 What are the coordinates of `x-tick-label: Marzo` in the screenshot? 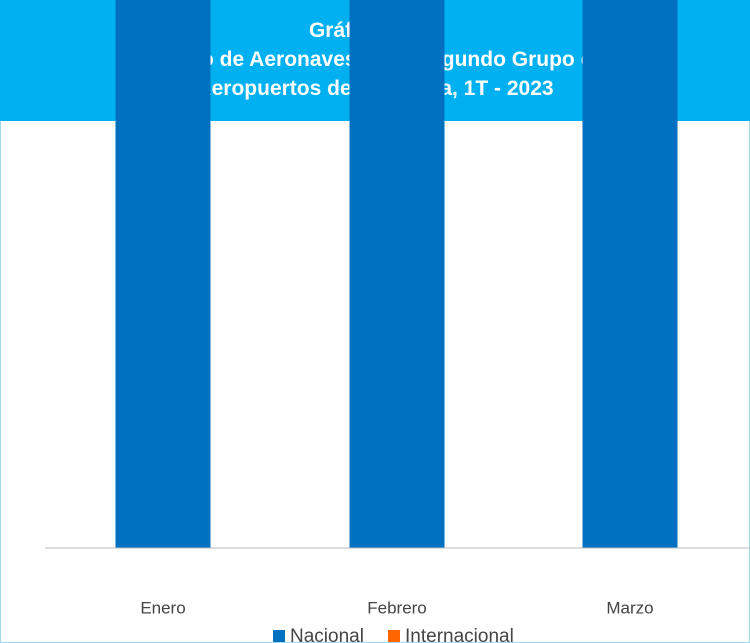 It's located at (629, 607).